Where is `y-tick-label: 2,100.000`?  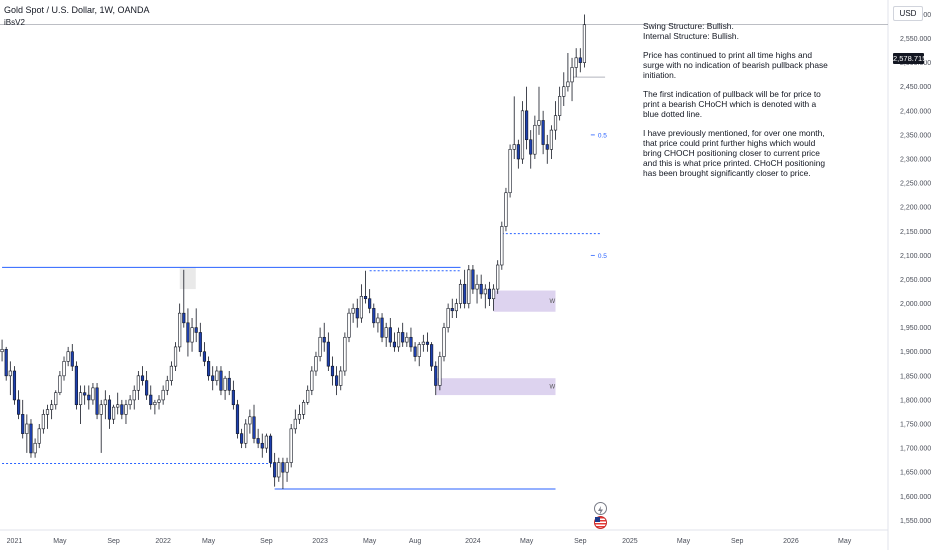 y-tick-label: 2,100.000 is located at coordinates (915, 256).